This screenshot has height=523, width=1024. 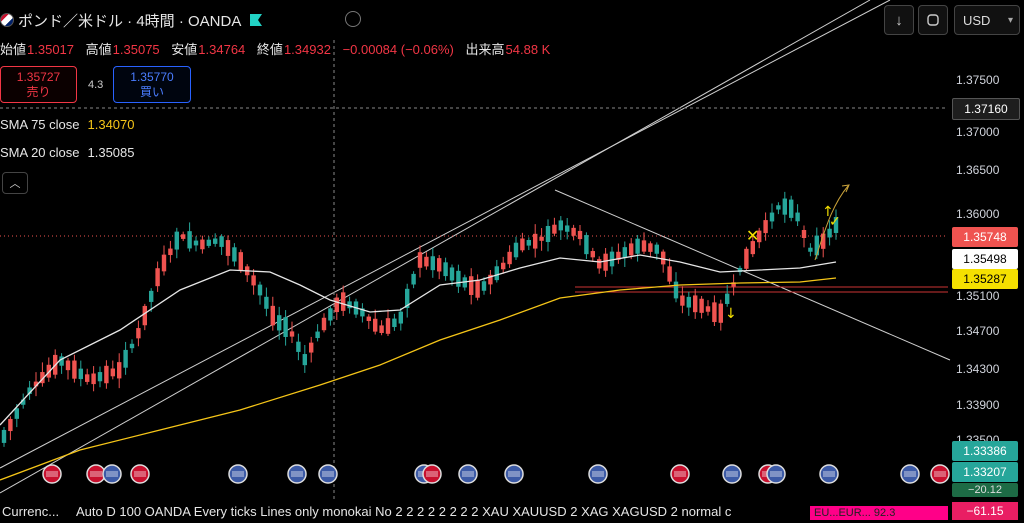 What do you see at coordinates (96, 85) in the screenshot?
I see `spread-value: 4.3` at bounding box center [96, 85].